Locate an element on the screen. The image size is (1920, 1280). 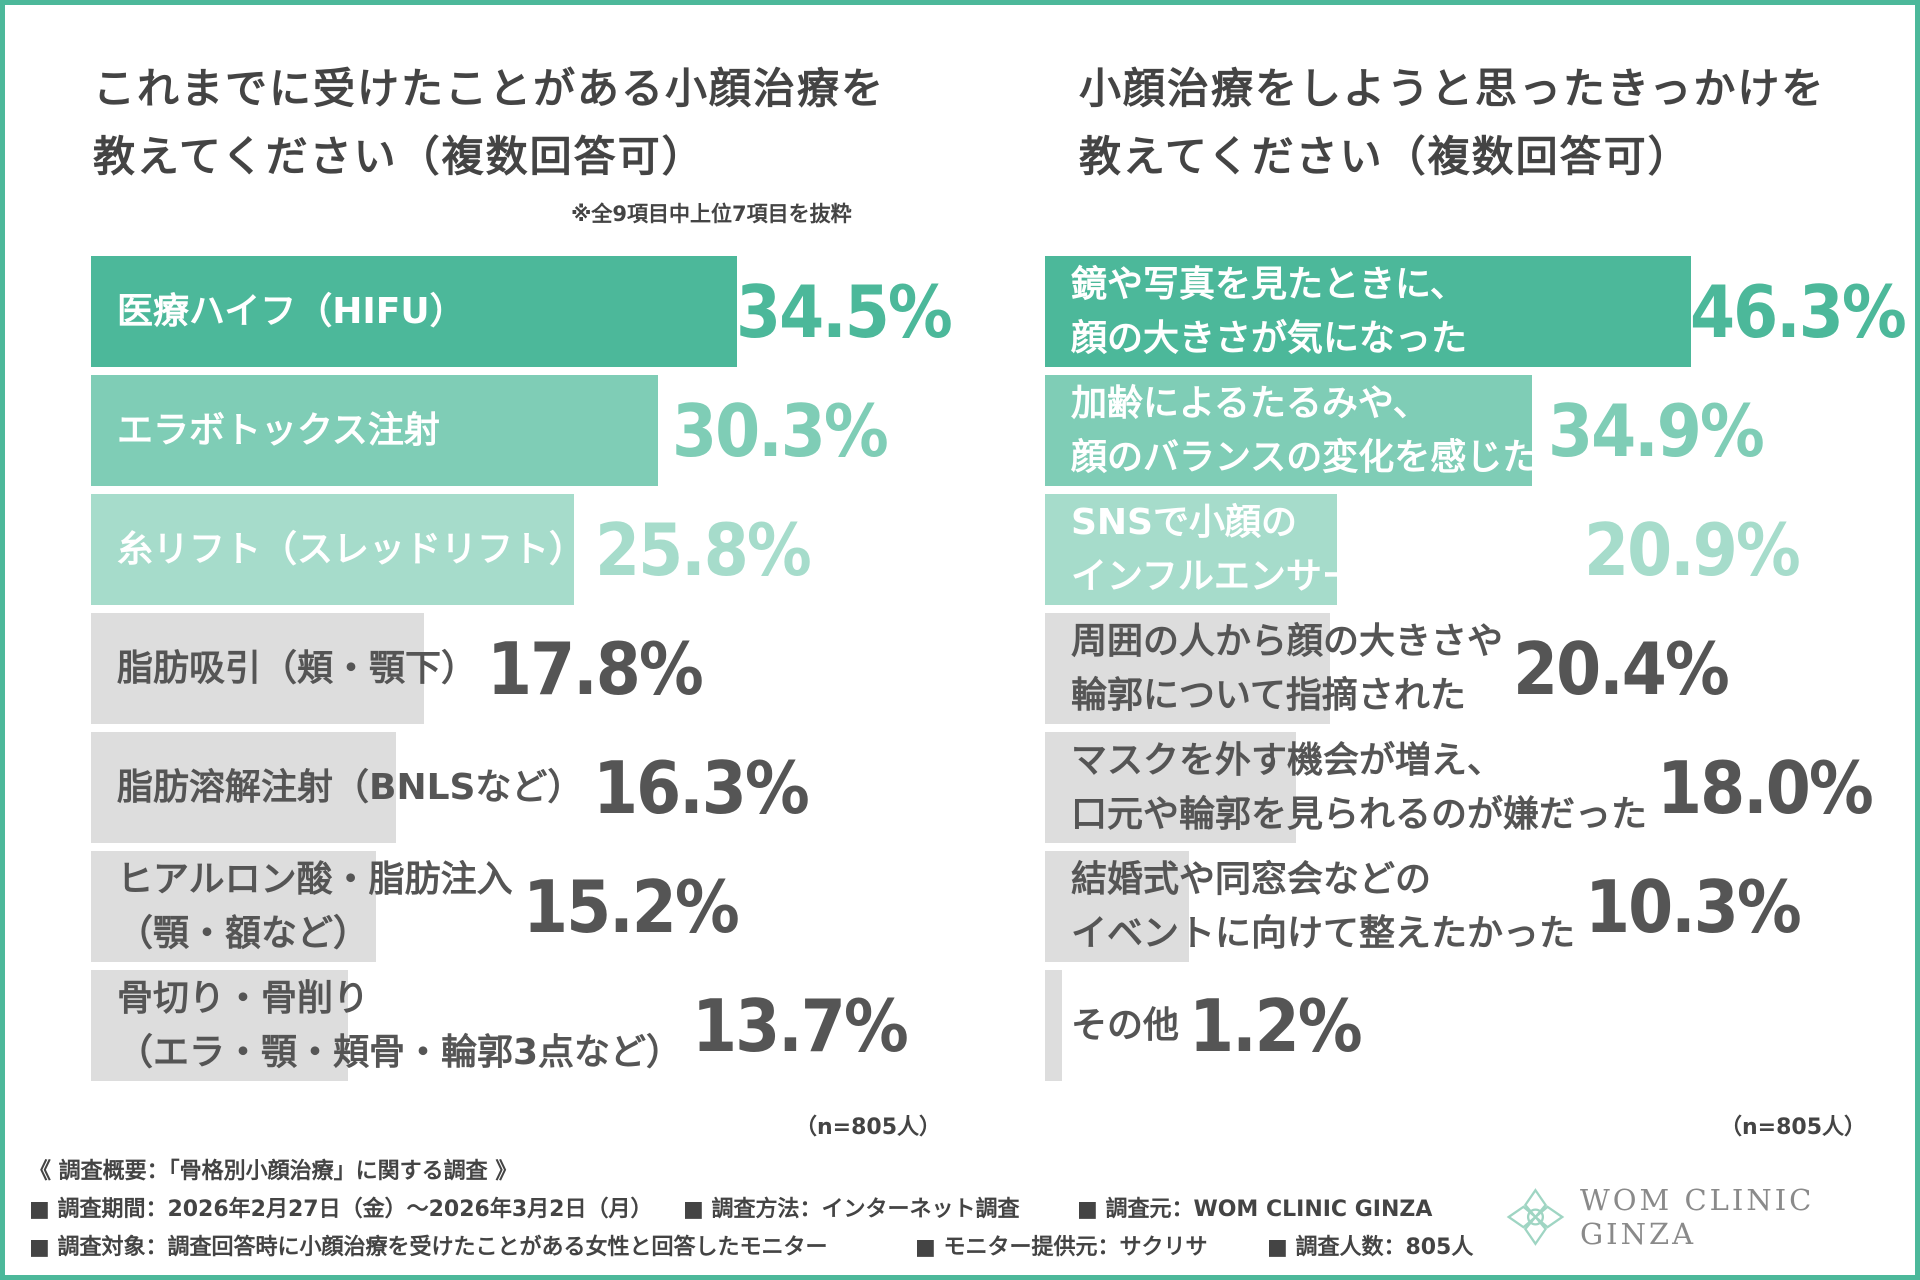
bar-category-line: 脂肪吸引（頬・顎下） is located at coordinates (297, 668).